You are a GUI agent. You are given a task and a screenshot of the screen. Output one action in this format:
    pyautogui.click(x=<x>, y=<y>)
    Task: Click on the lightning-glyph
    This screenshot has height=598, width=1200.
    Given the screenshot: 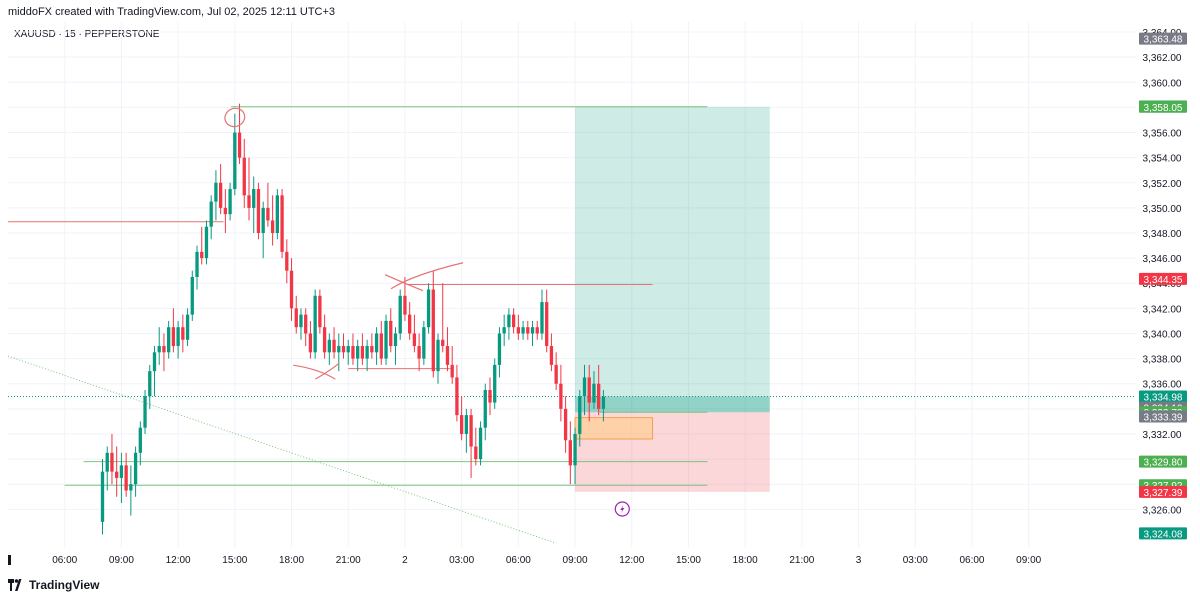 What is the action you would take?
    pyautogui.click(x=622, y=509)
    